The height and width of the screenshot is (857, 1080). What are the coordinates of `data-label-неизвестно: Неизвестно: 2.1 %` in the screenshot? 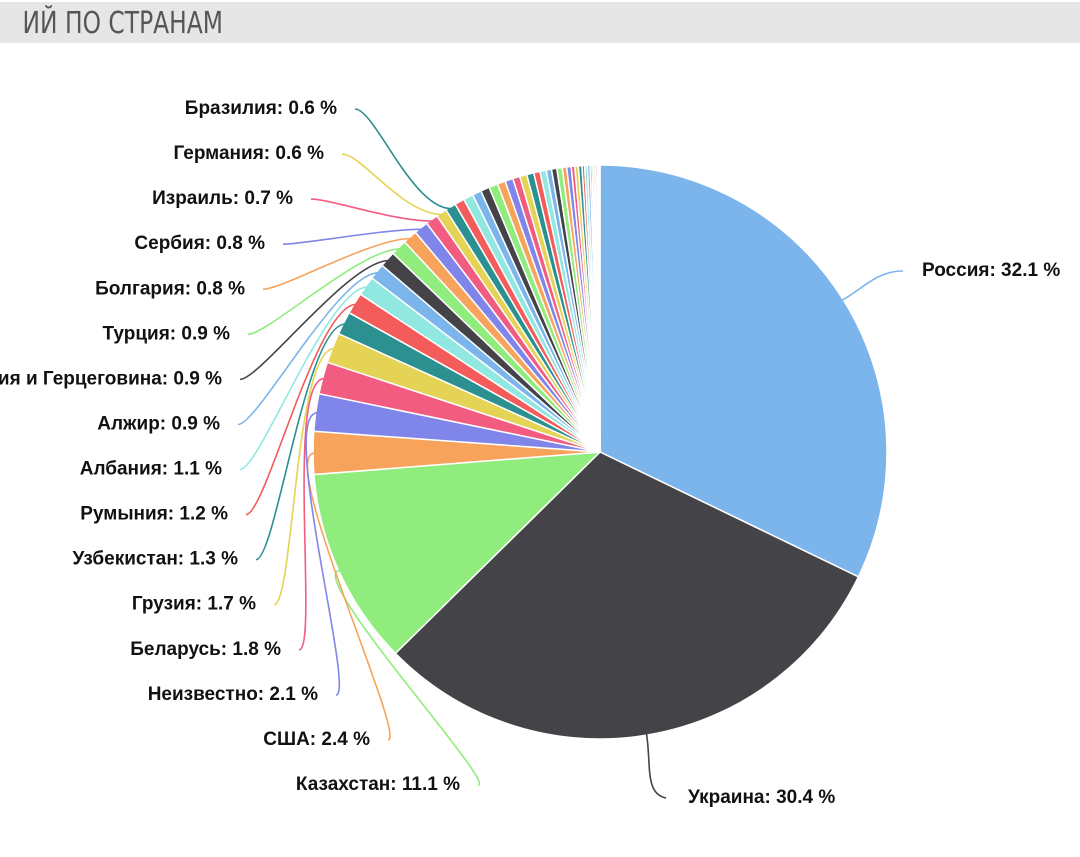 It's located at (233, 694).